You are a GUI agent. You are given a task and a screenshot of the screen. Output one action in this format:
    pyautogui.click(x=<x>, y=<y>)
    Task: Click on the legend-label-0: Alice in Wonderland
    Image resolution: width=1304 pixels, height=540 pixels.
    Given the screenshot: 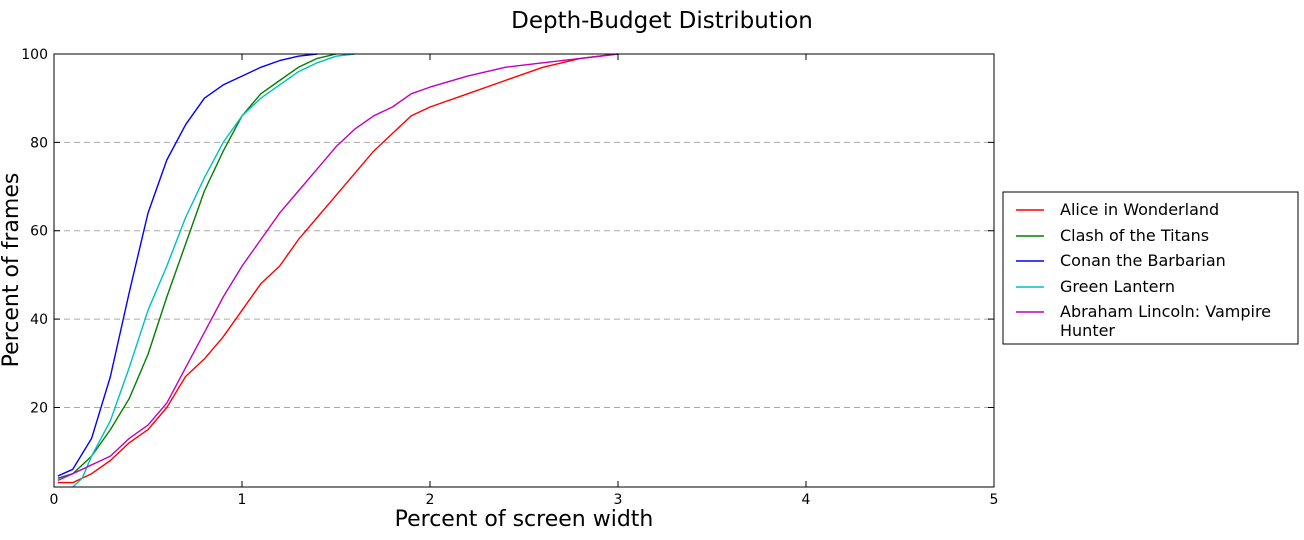 What is the action you would take?
    pyautogui.click(x=1139, y=209)
    